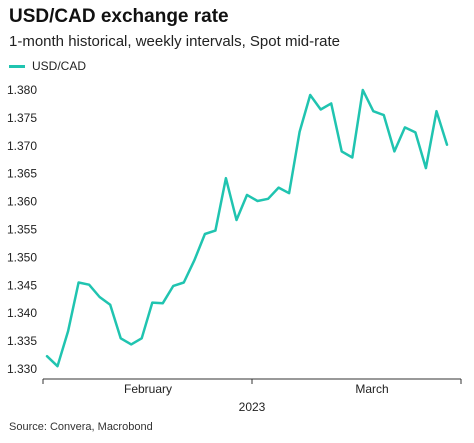 This screenshot has width=474, height=443. I want to click on y-tick-label: 1.365, so click(22, 174).